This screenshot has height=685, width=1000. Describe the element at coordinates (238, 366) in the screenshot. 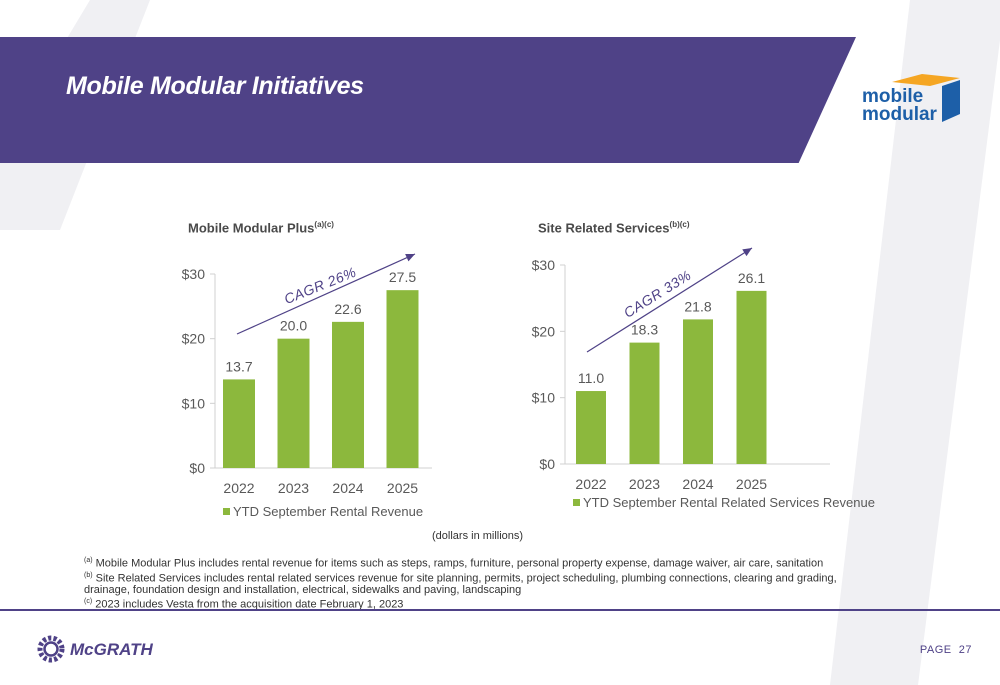

I see `data-label-2022: 13.7` at that location.